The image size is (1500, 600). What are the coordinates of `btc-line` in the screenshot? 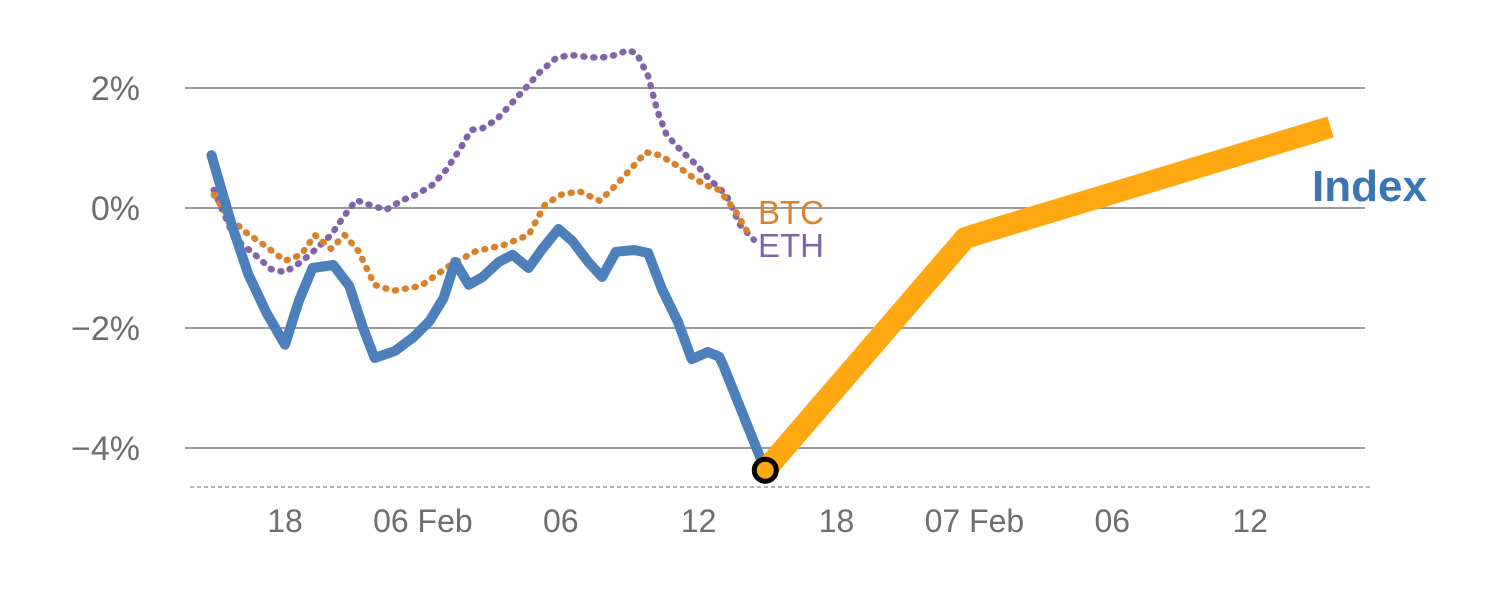 It's located at (481, 221).